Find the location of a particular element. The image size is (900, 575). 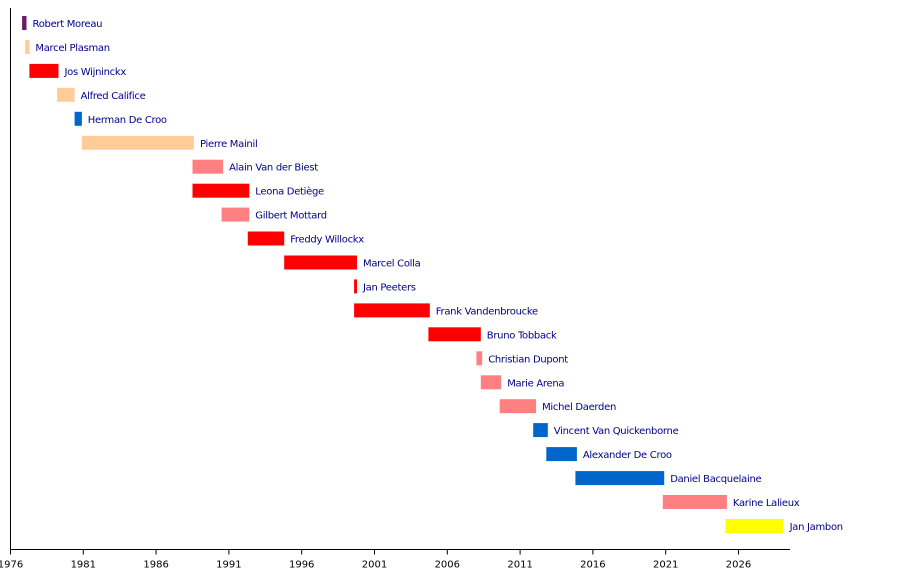

timeline-bar-label: Jos Wijninckx is located at coordinates (95, 72).